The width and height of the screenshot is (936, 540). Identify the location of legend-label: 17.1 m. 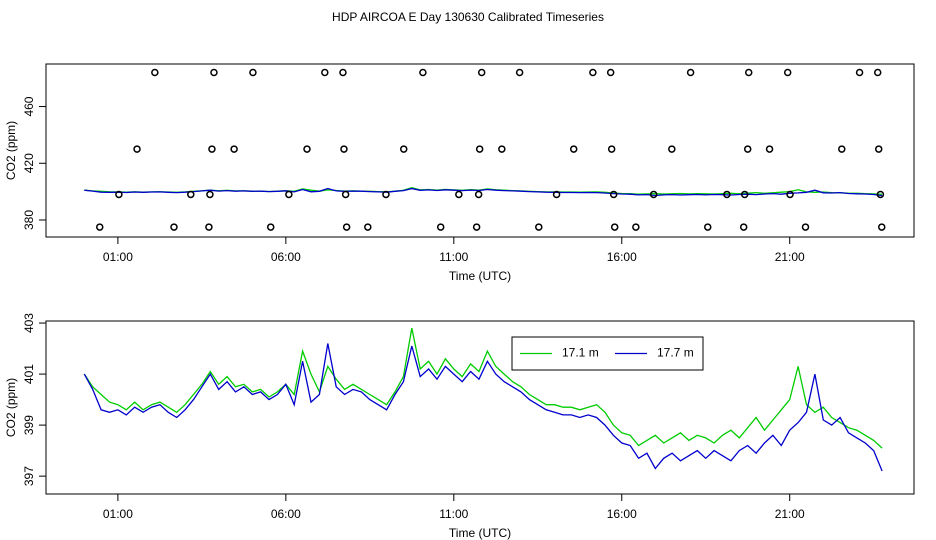
(580, 353).